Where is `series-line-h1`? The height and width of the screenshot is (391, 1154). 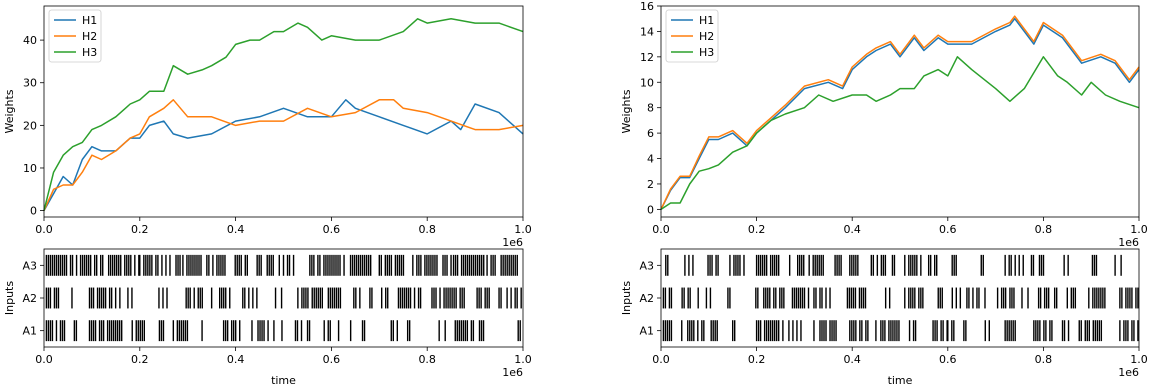
series-line-h1 is located at coordinates (283, 155).